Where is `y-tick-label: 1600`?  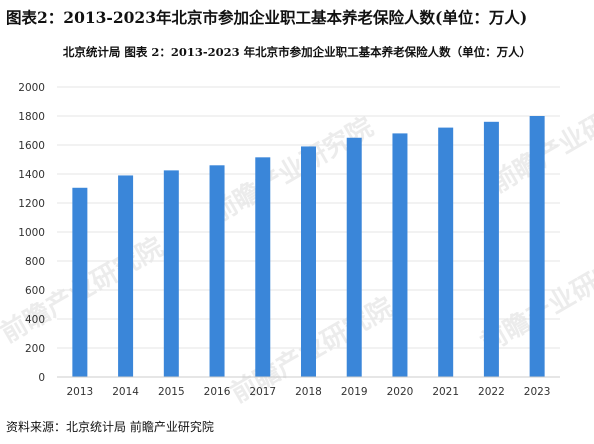 y-tick-label: 1600 is located at coordinates (31, 146).